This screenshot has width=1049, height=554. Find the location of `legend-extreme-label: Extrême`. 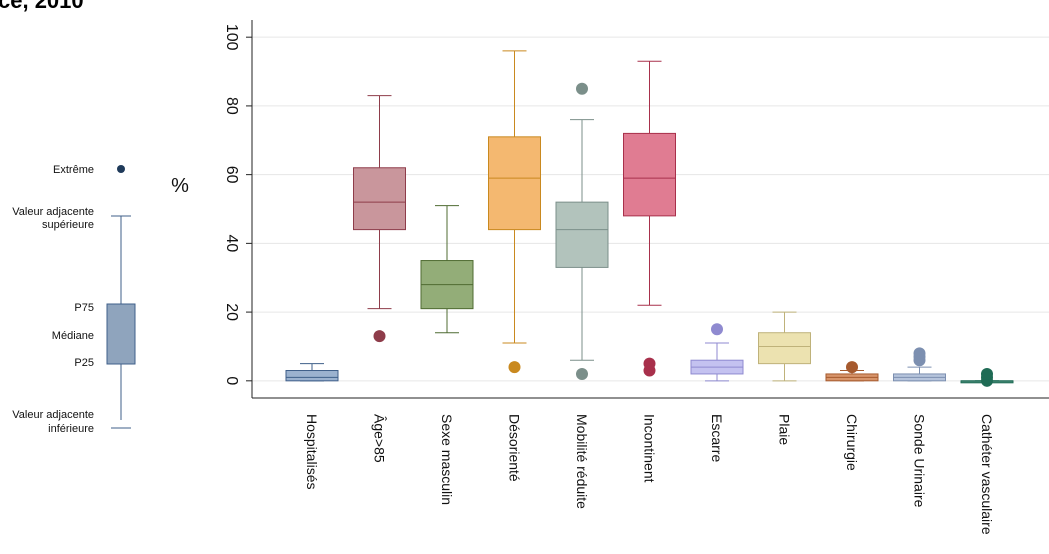

legend-extreme-label: Extrême is located at coordinates (73, 170).